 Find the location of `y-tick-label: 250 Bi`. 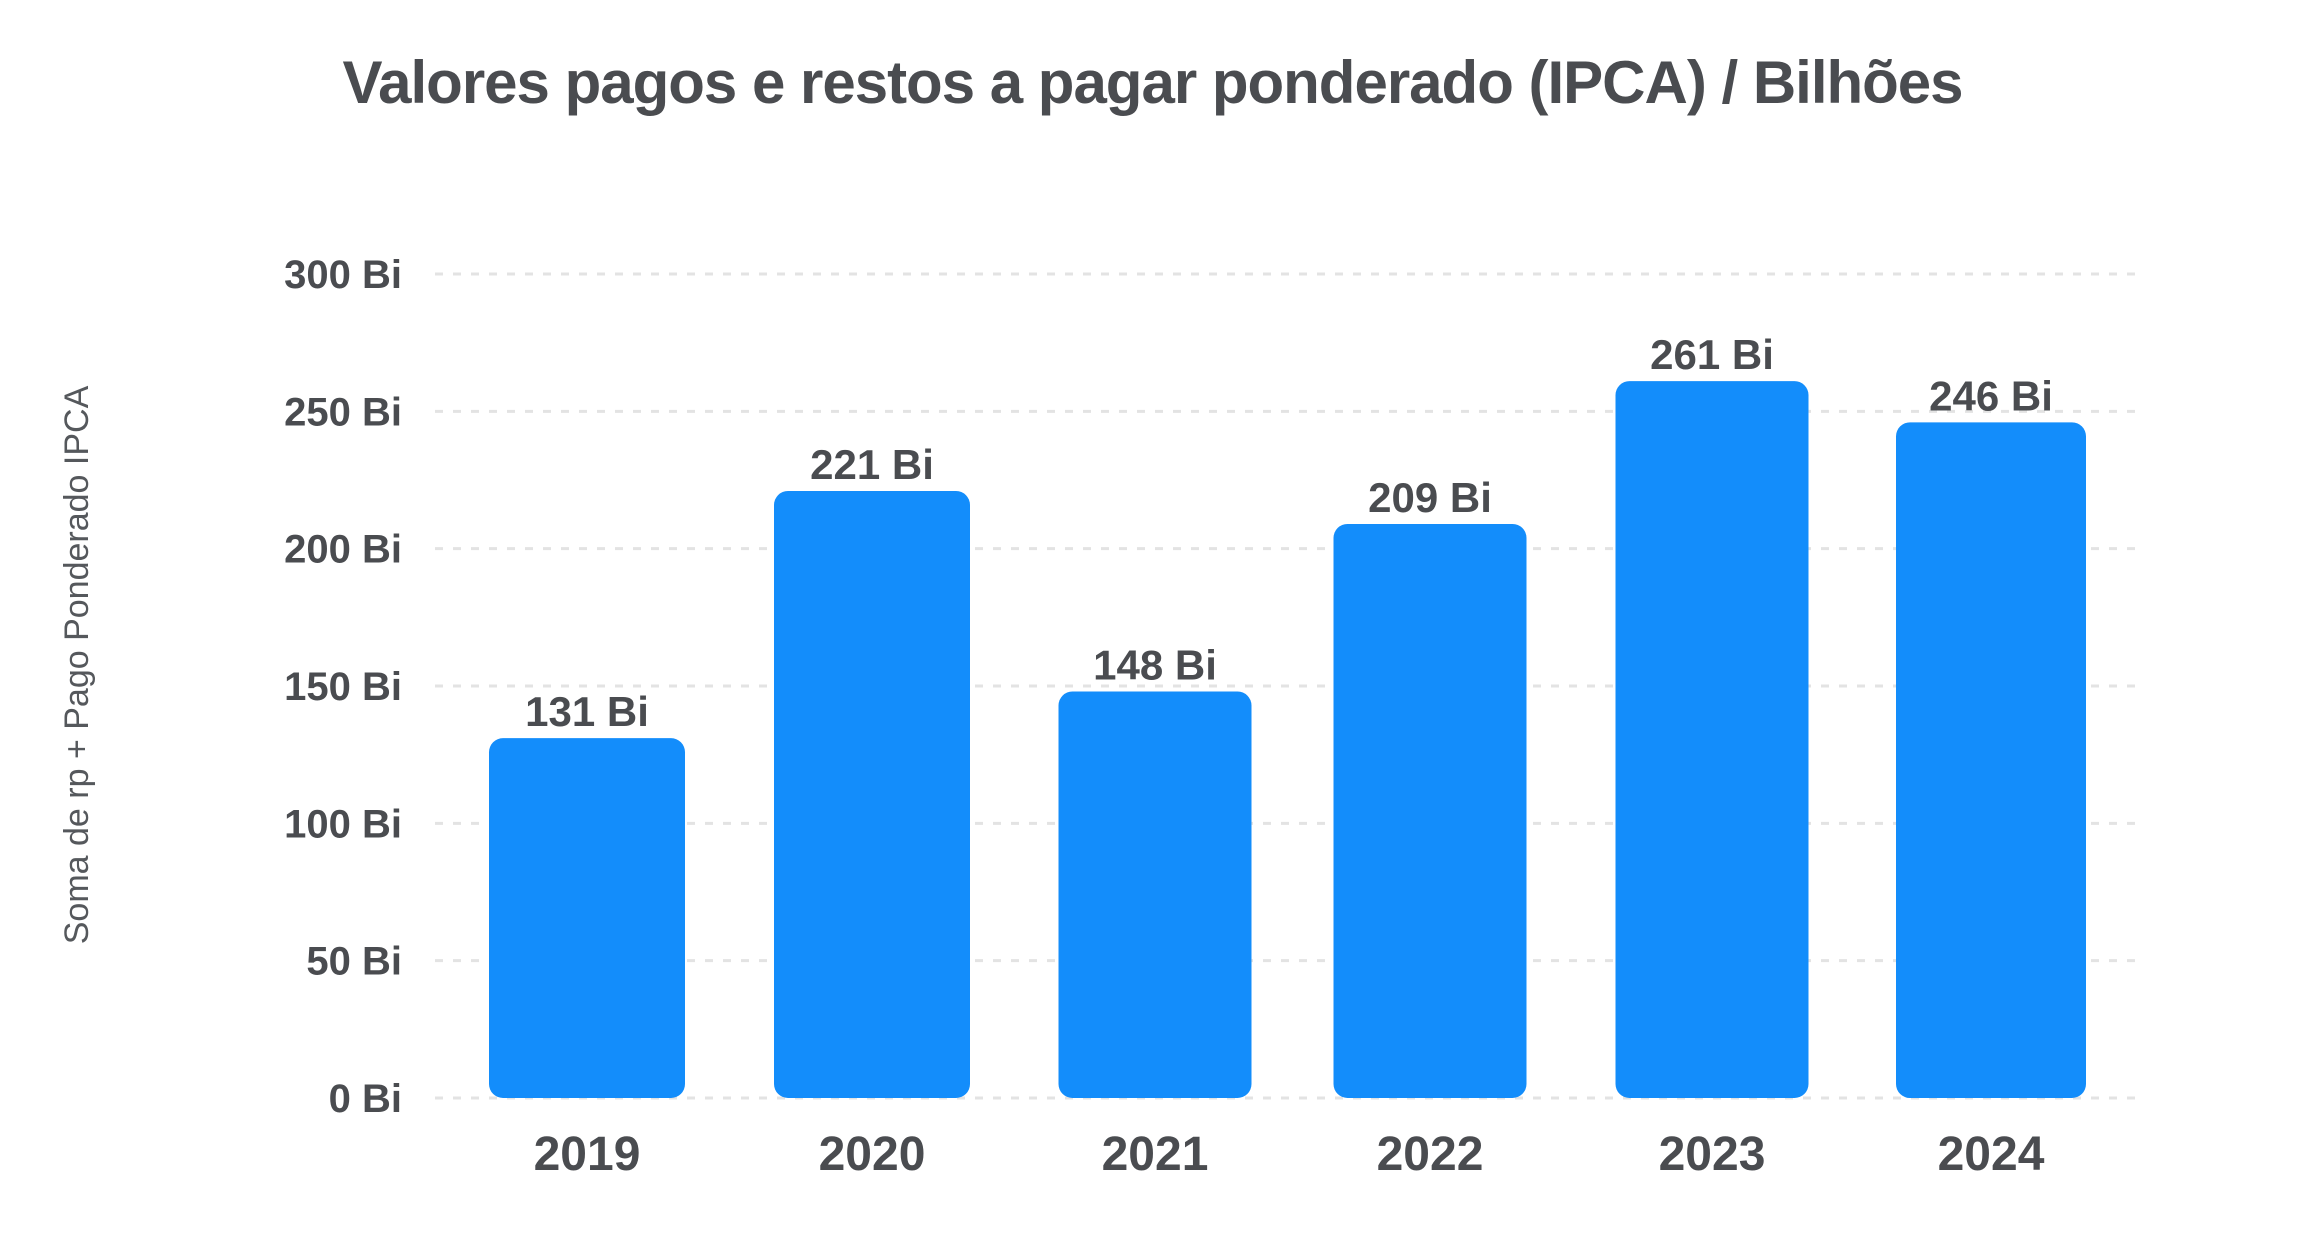

y-tick-label: 250 Bi is located at coordinates (343, 412).